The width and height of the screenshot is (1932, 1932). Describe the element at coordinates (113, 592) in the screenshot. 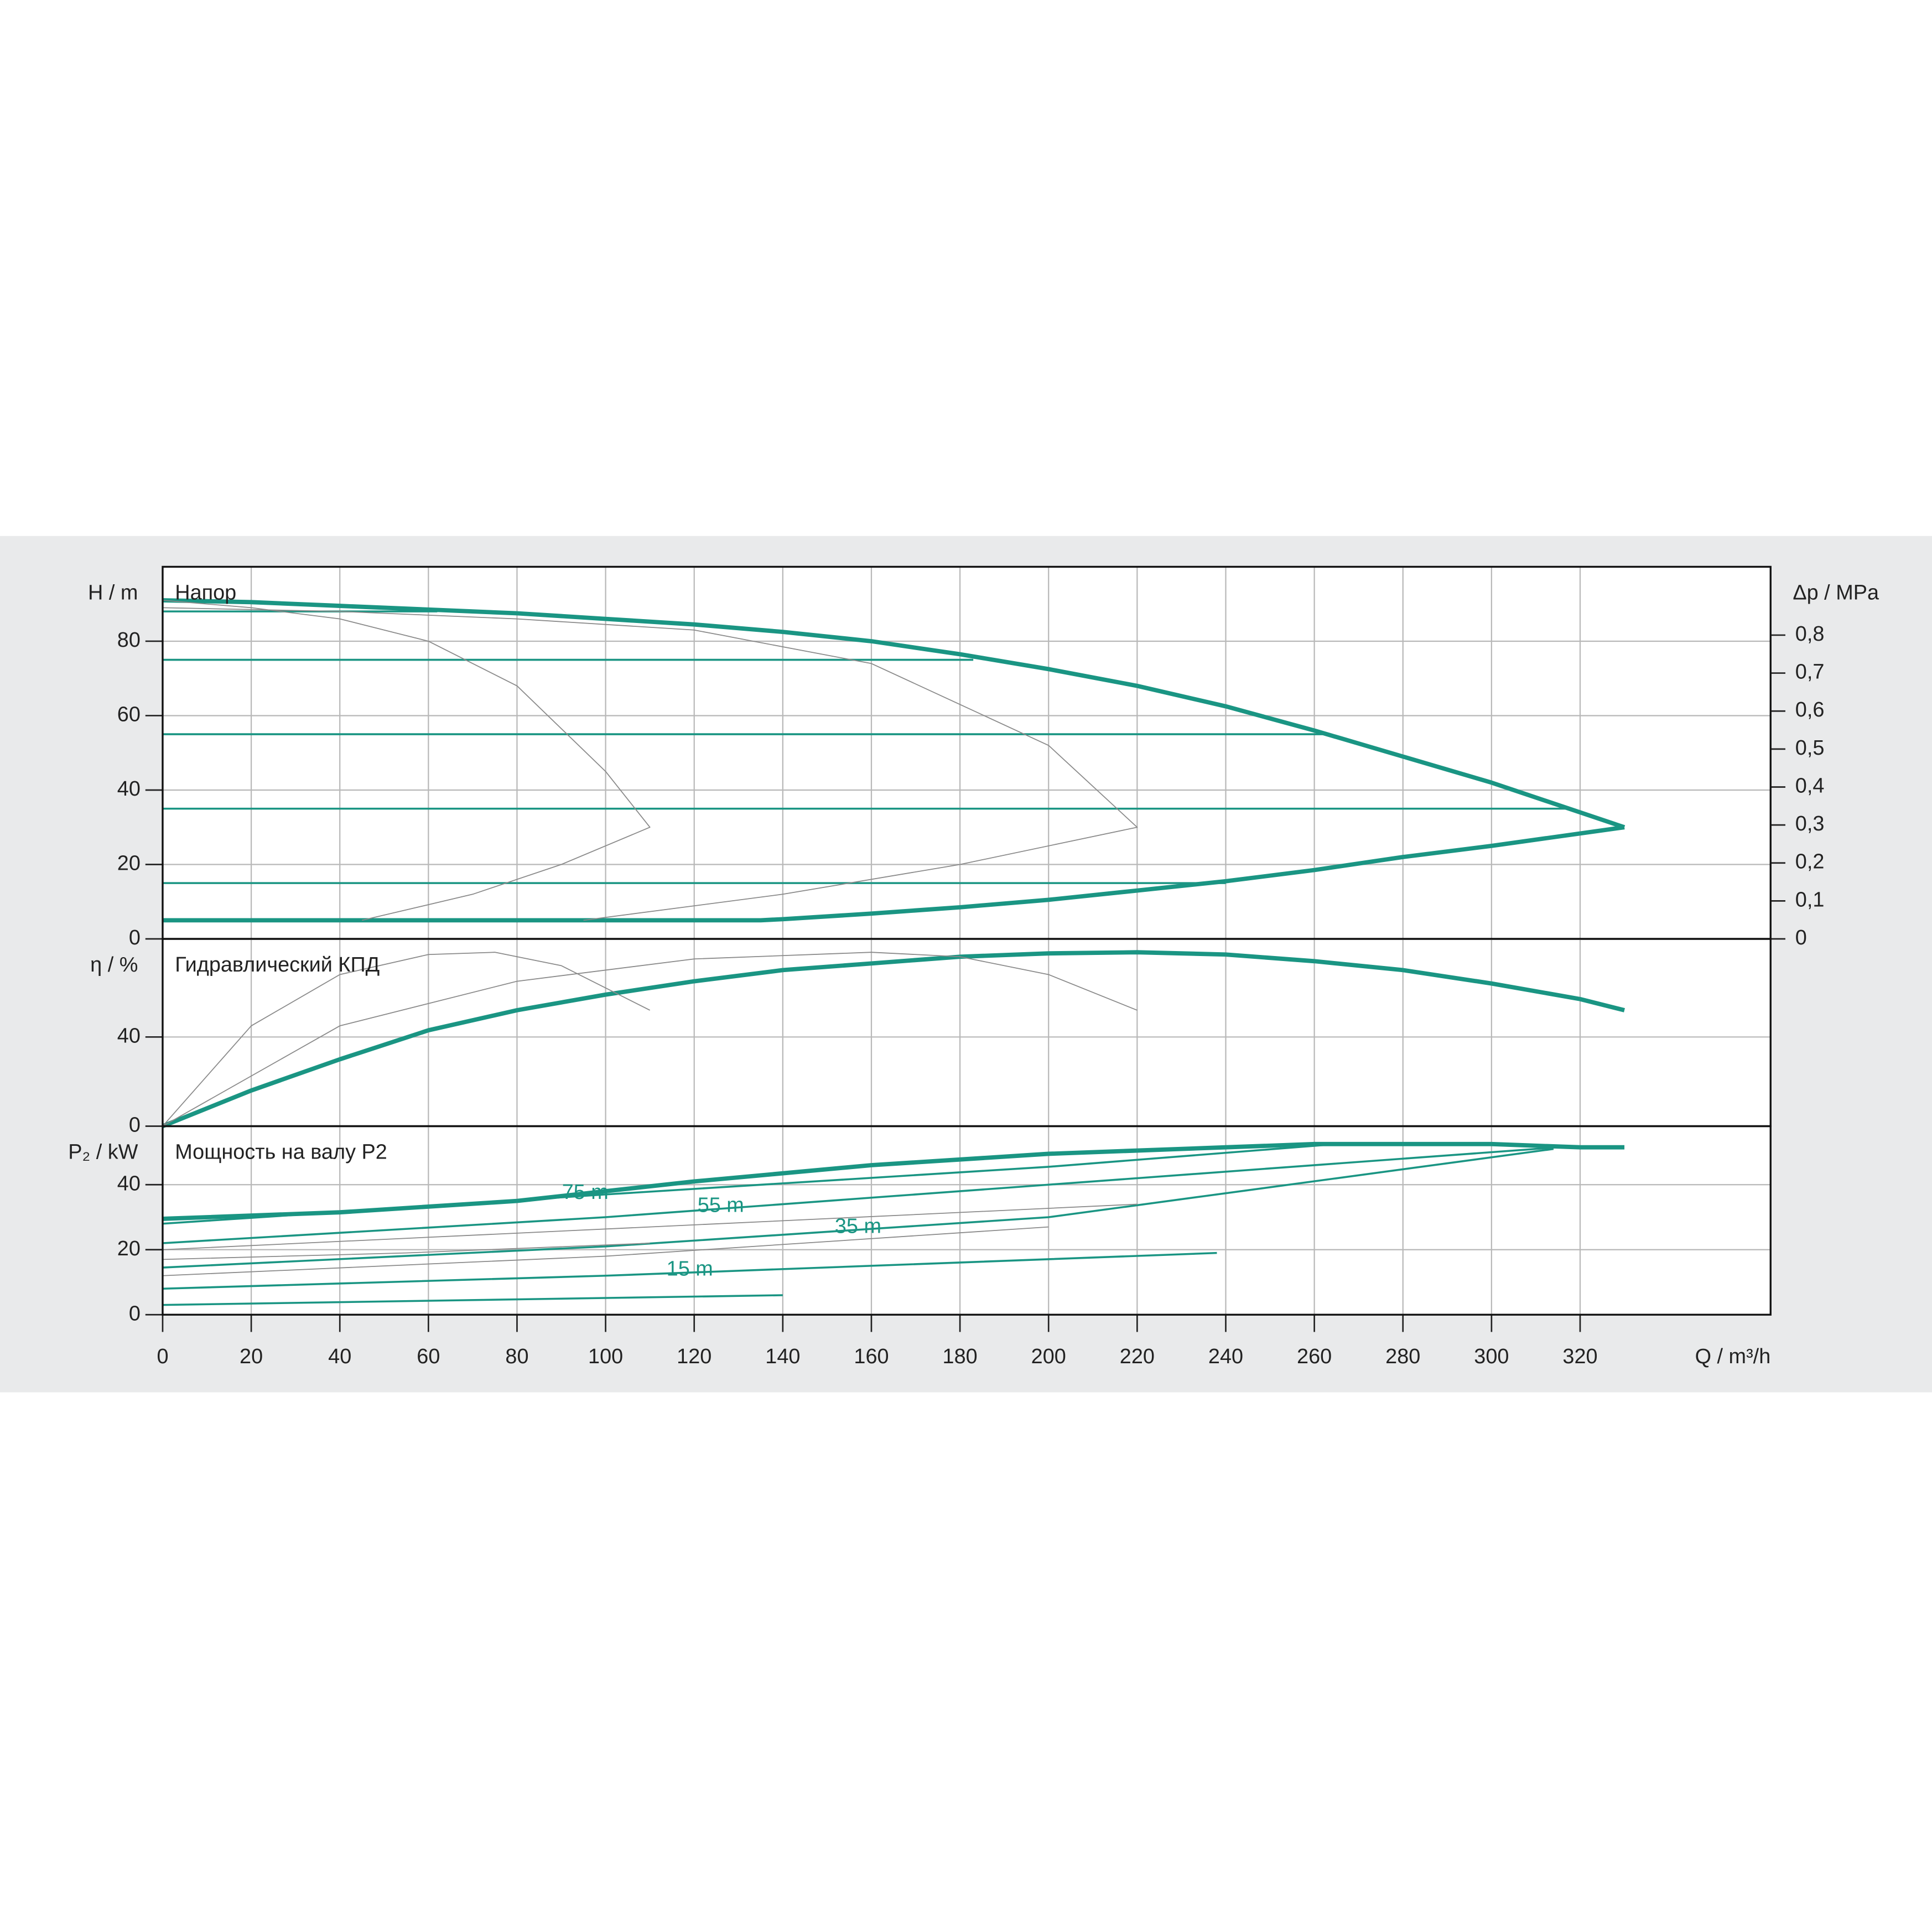

I see `y-axis-label: H / m` at that location.